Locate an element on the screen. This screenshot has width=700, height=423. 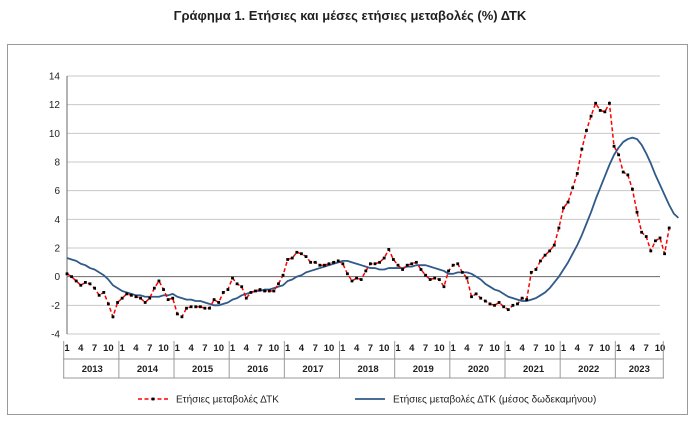
x-year-label: 2017 is located at coordinates (312, 369).